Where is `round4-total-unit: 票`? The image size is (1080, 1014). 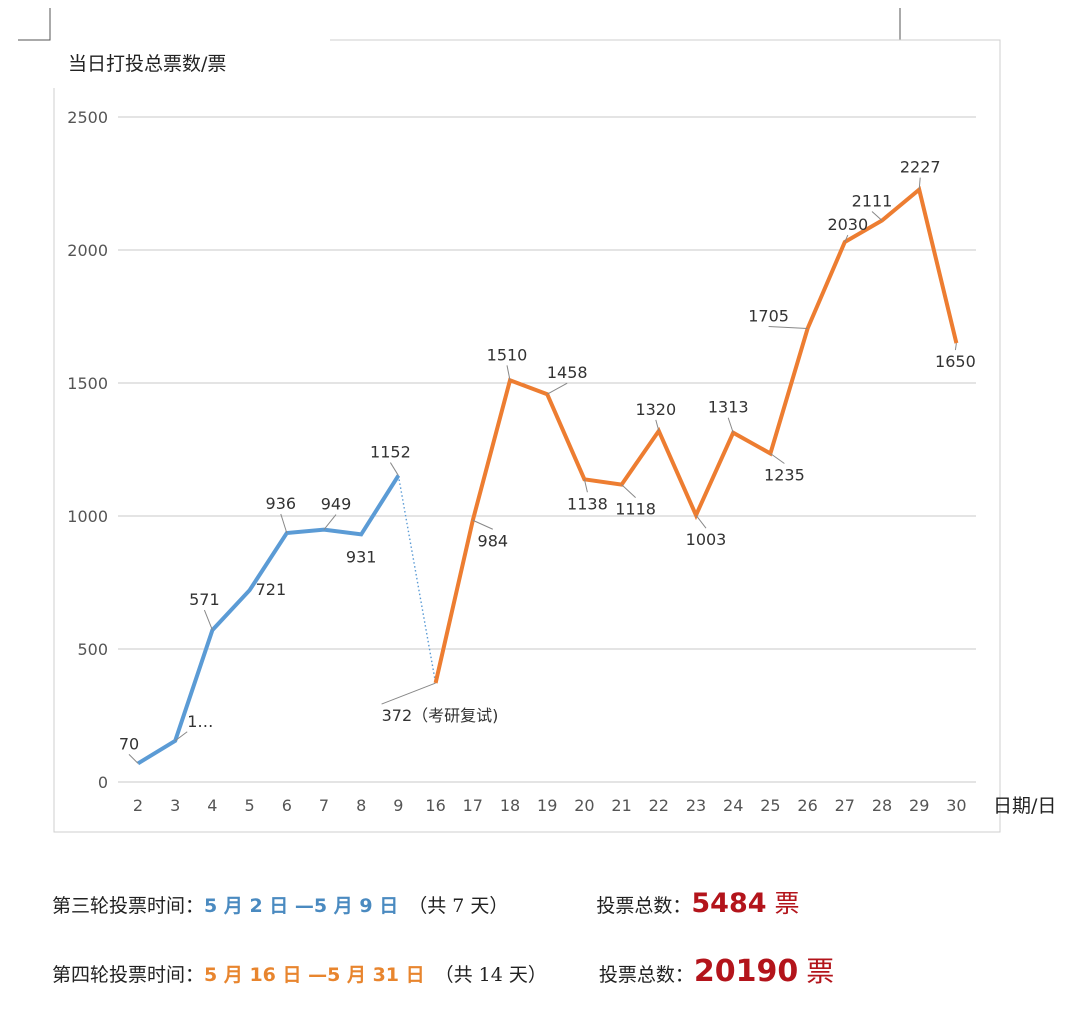 round4-total-unit: 票 is located at coordinates (820, 971).